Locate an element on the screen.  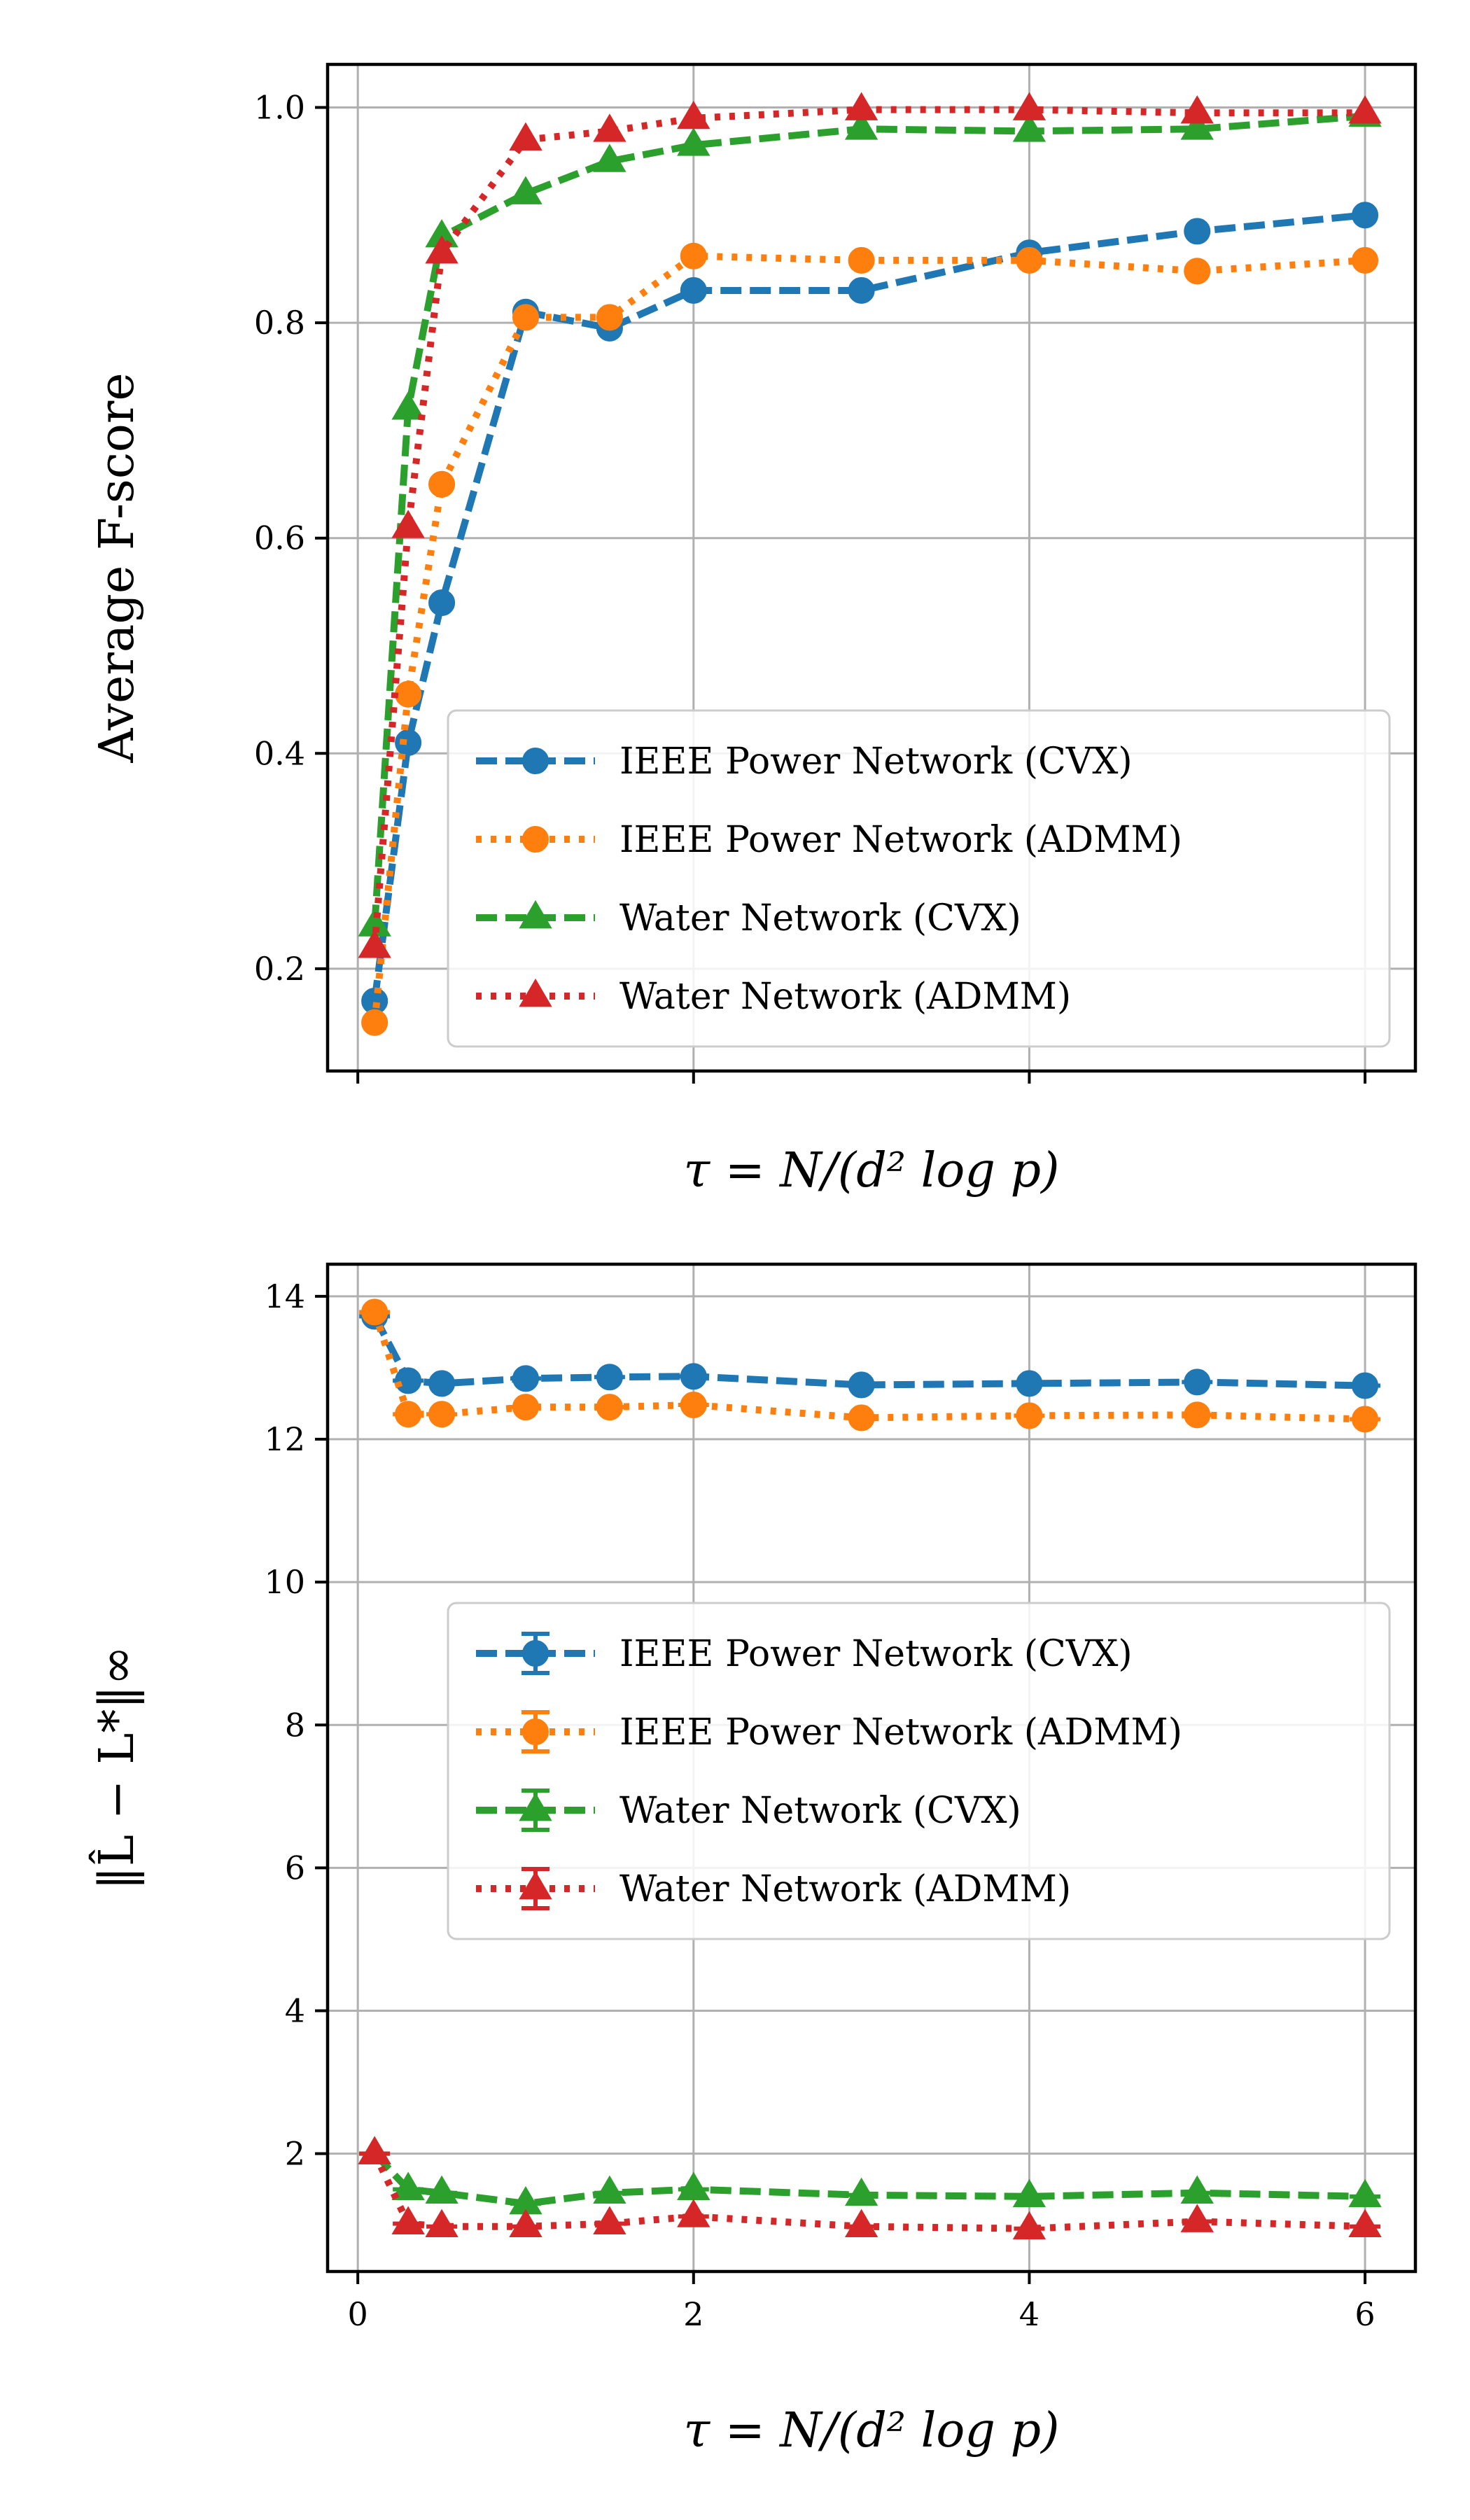
x-tick-label: 2 is located at coordinates (693, 2314).